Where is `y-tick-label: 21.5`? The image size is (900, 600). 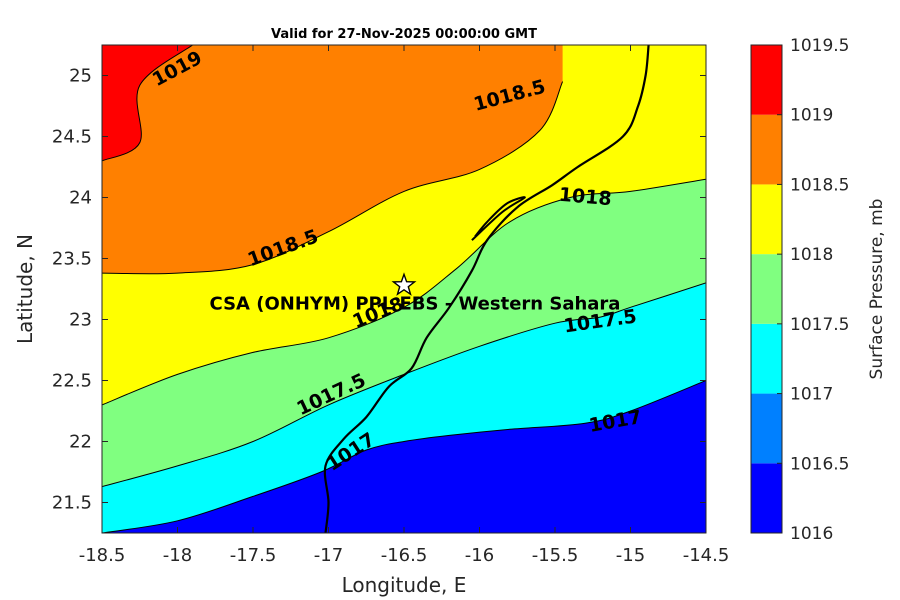
y-tick-label: 21.5 is located at coordinates (72, 503).